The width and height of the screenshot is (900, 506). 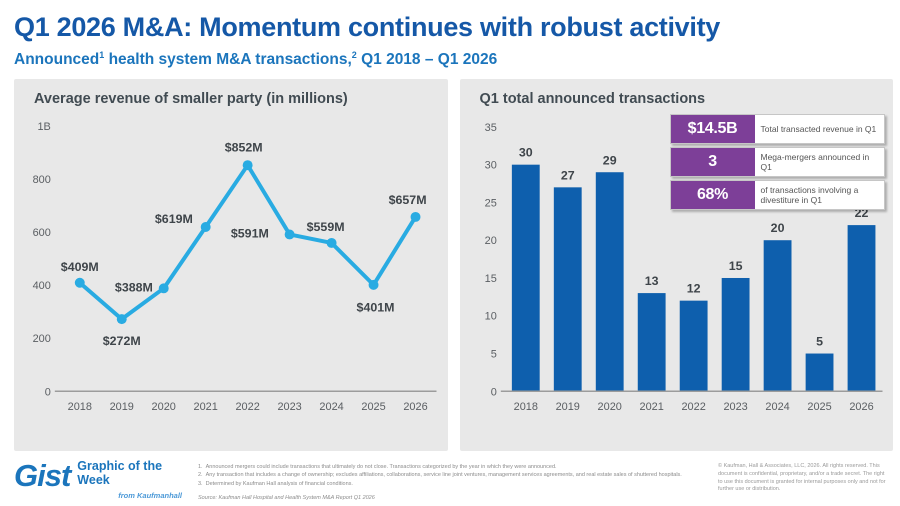 I want to click on gist-logo-row: Gist Graphic of the Week, so click(x=98, y=475).